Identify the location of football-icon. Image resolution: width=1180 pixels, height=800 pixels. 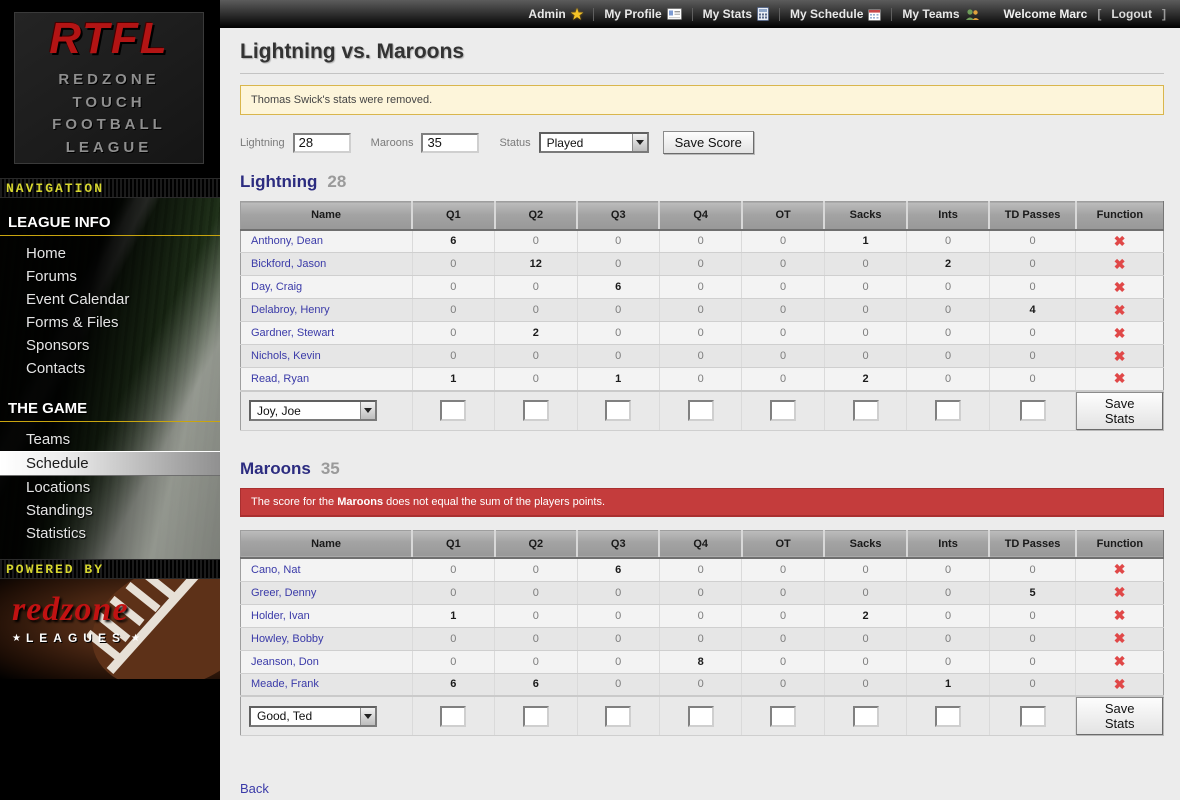
(152, 629).